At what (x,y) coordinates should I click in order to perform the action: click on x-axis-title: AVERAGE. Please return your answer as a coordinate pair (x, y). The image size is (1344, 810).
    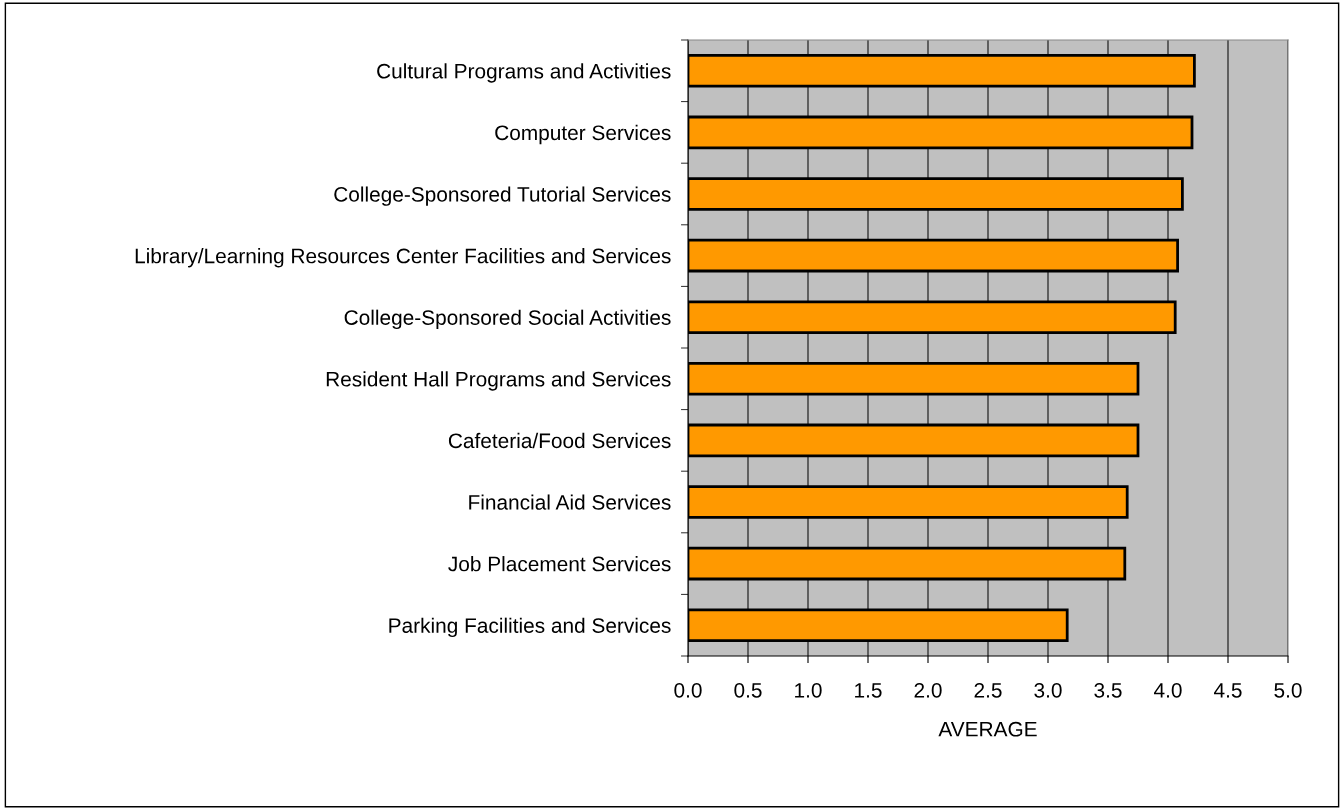
    Looking at the image, I should click on (987, 729).